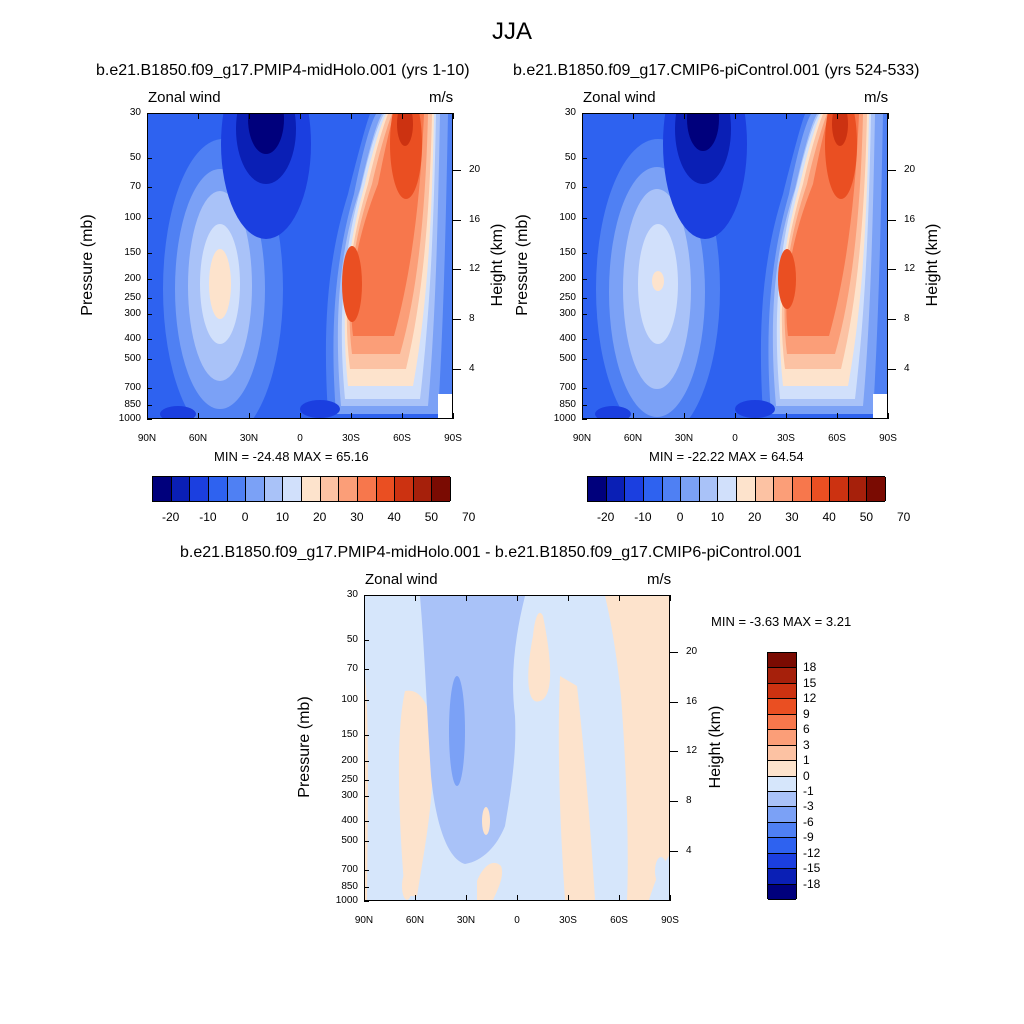 This screenshot has height=1024, width=1024. What do you see at coordinates (910, 219) in the screenshot?
I see `height-tick-label: 16` at bounding box center [910, 219].